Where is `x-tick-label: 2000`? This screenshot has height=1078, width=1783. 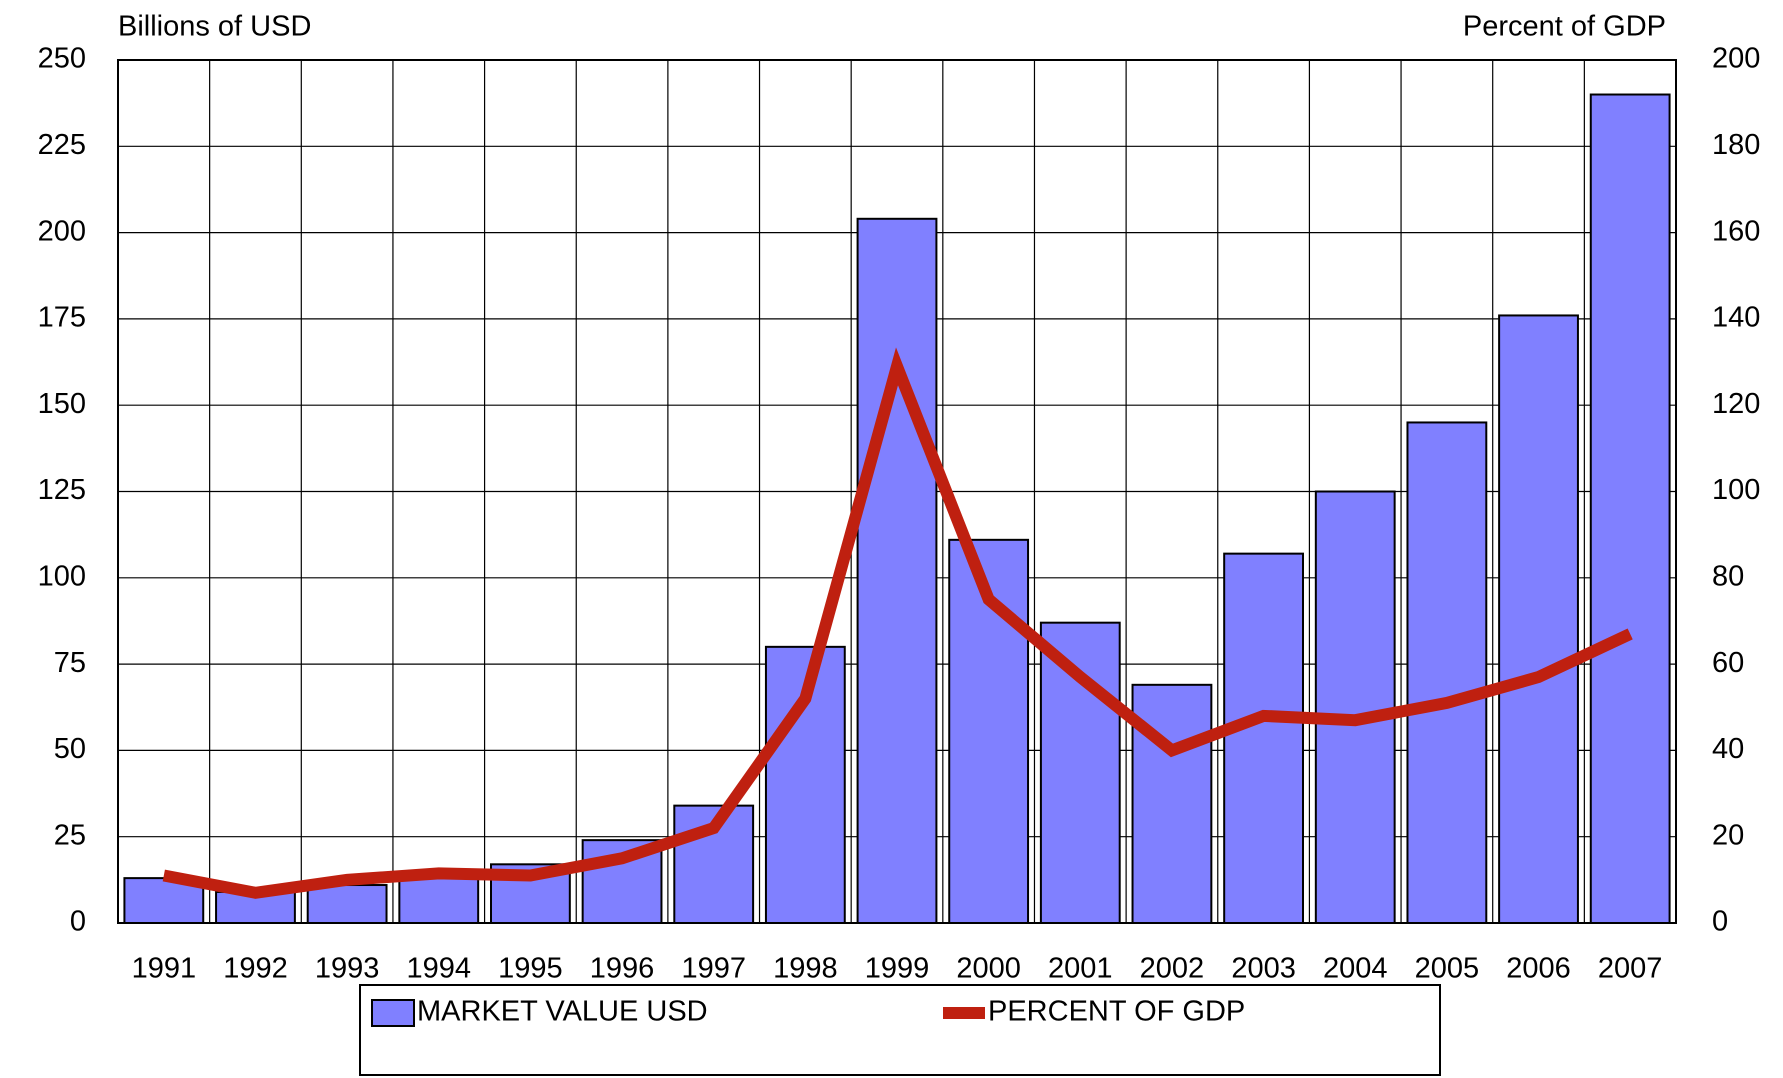 x-tick-label: 2000 is located at coordinates (988, 969).